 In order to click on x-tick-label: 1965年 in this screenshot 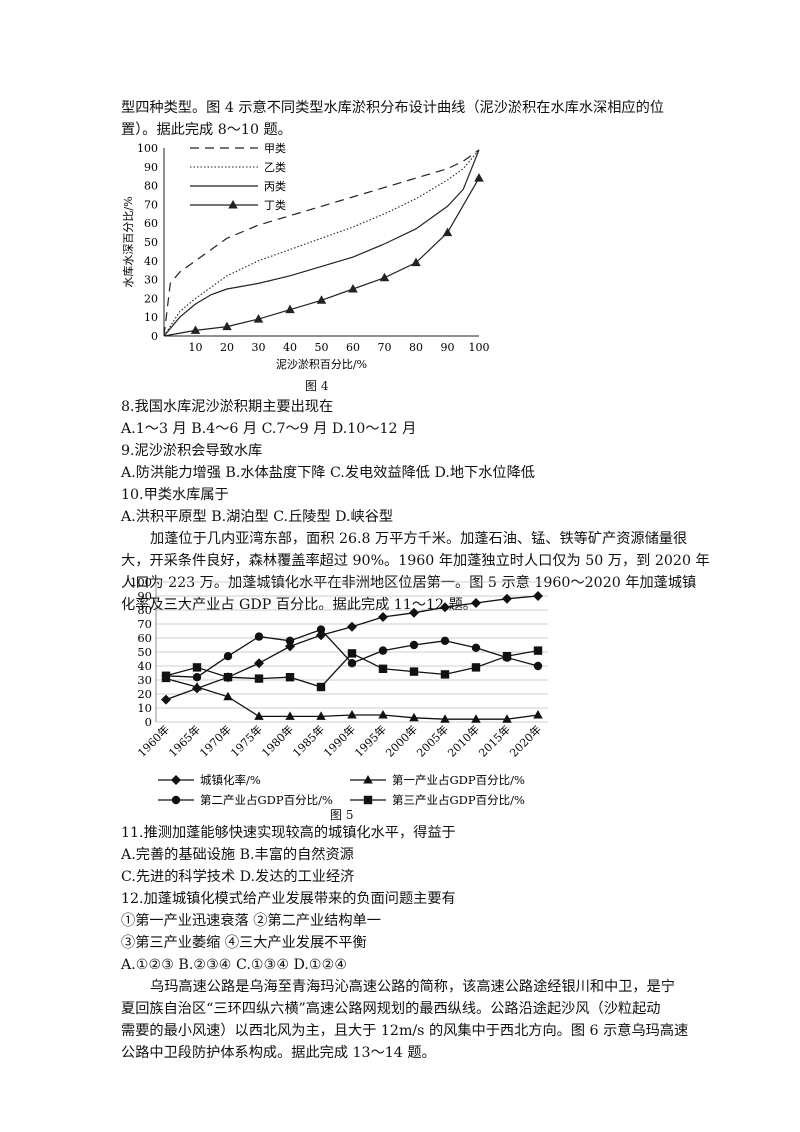, I will do `click(184, 740)`.